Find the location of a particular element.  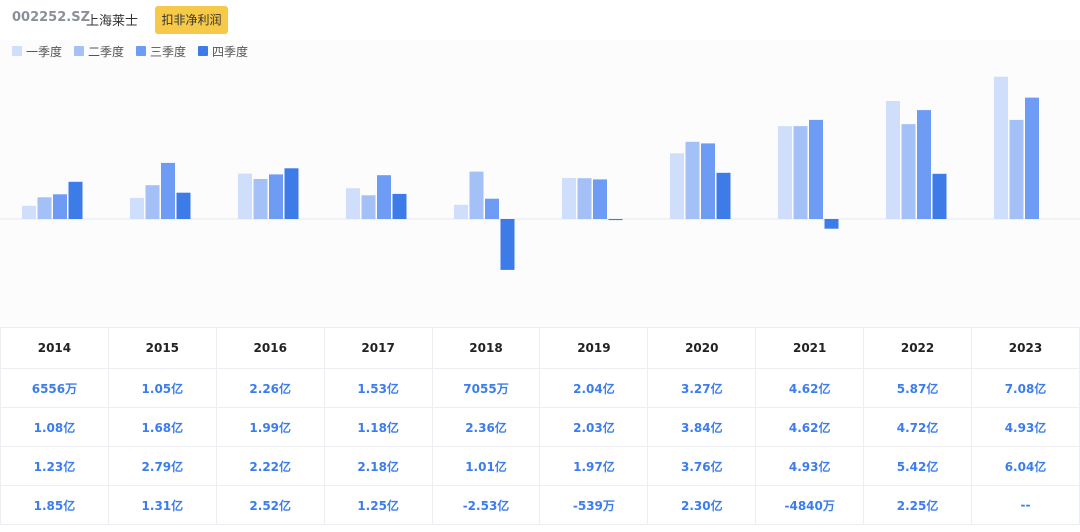

table-cell: 1.08亿 is located at coordinates (54, 427).